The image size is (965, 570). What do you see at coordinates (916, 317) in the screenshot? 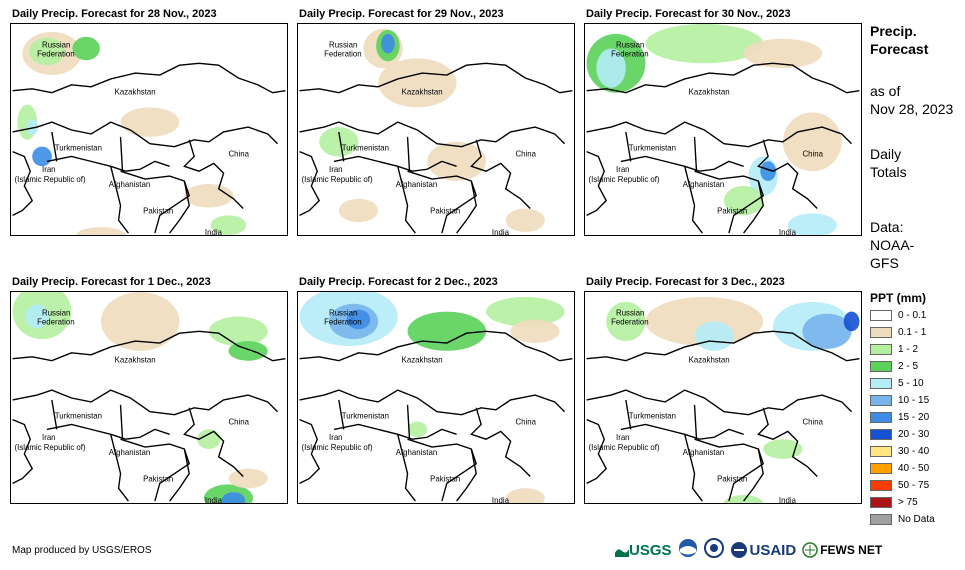
I see `legend-item: 0 - 0.1` at bounding box center [916, 317].